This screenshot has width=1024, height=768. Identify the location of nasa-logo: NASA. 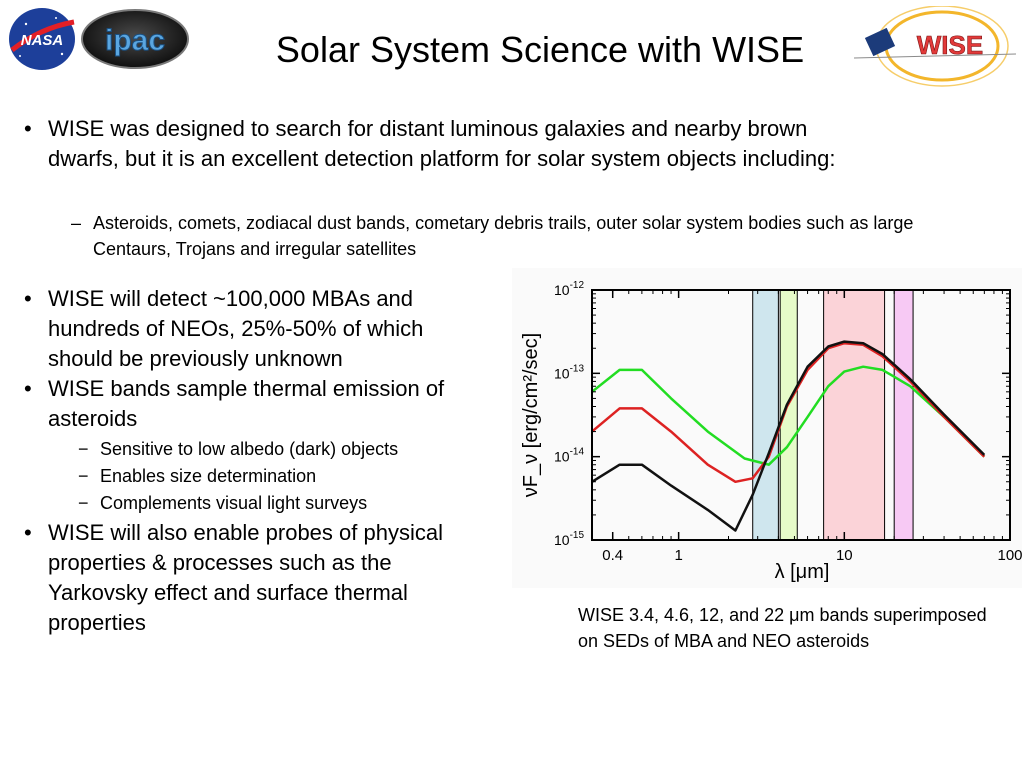
(42, 39).